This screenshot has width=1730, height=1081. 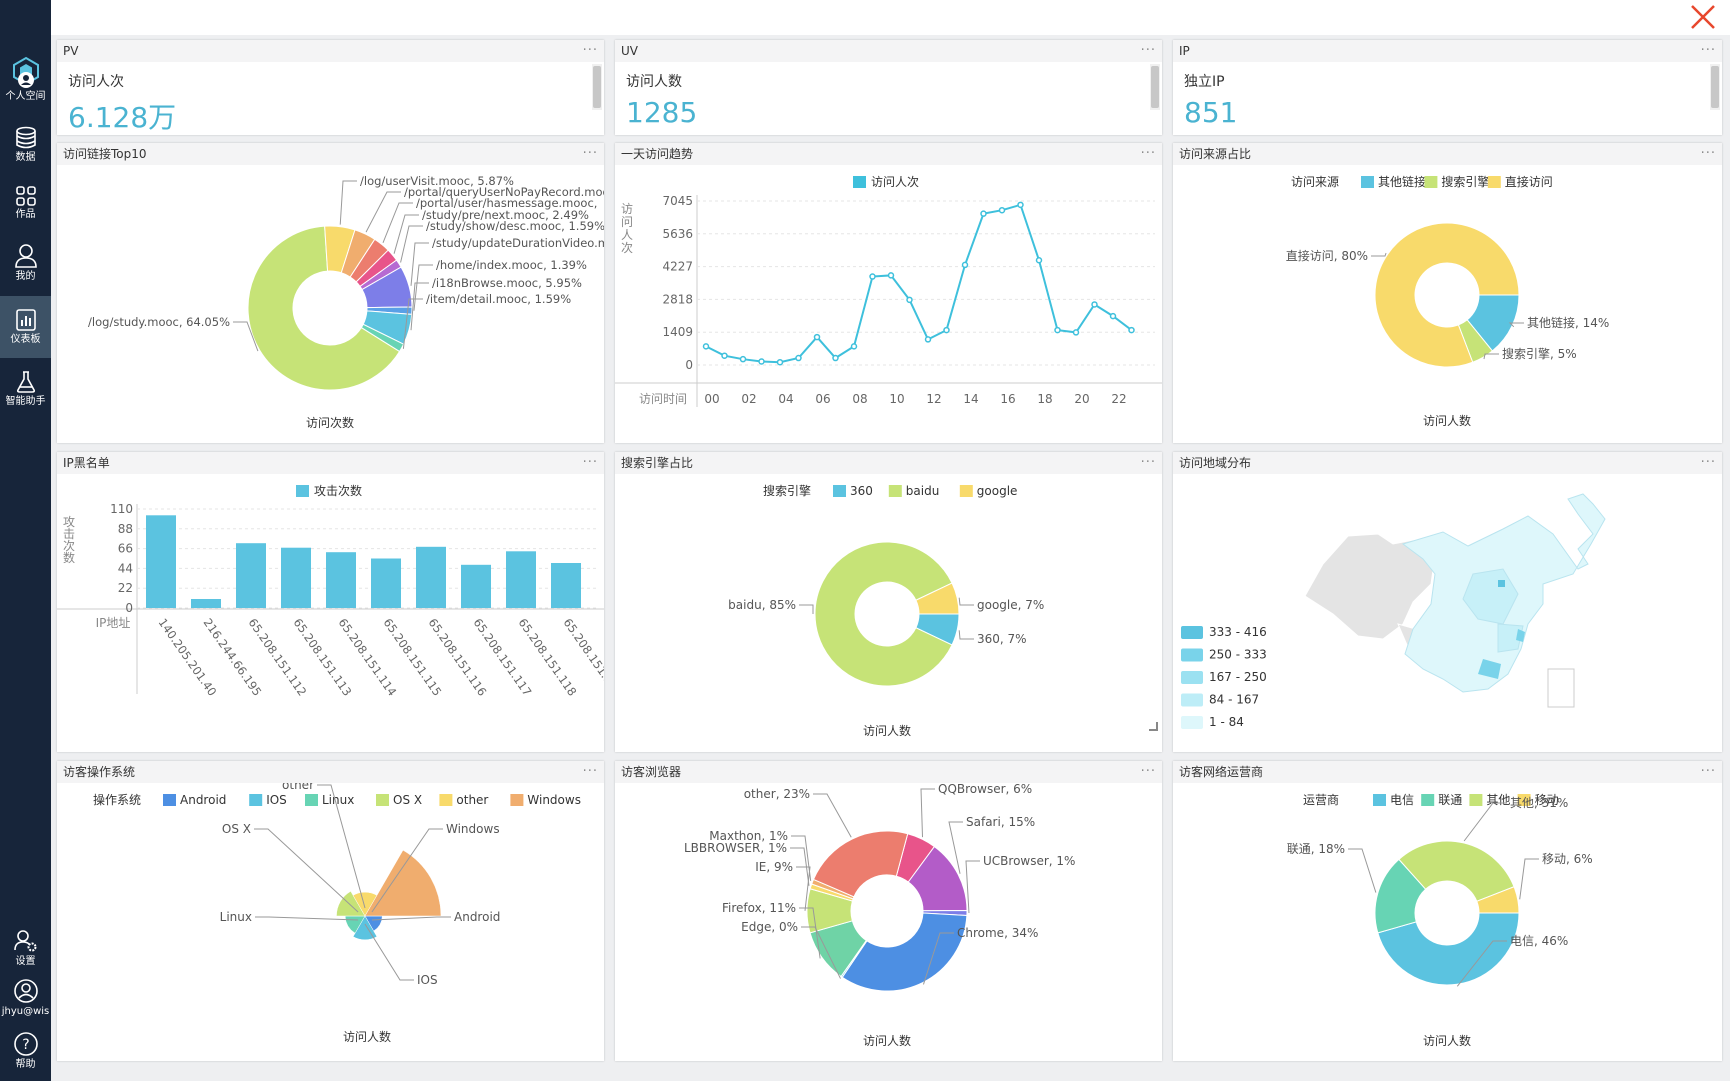 I want to click on sidebar-item-mine: 我的, so click(x=25, y=263).